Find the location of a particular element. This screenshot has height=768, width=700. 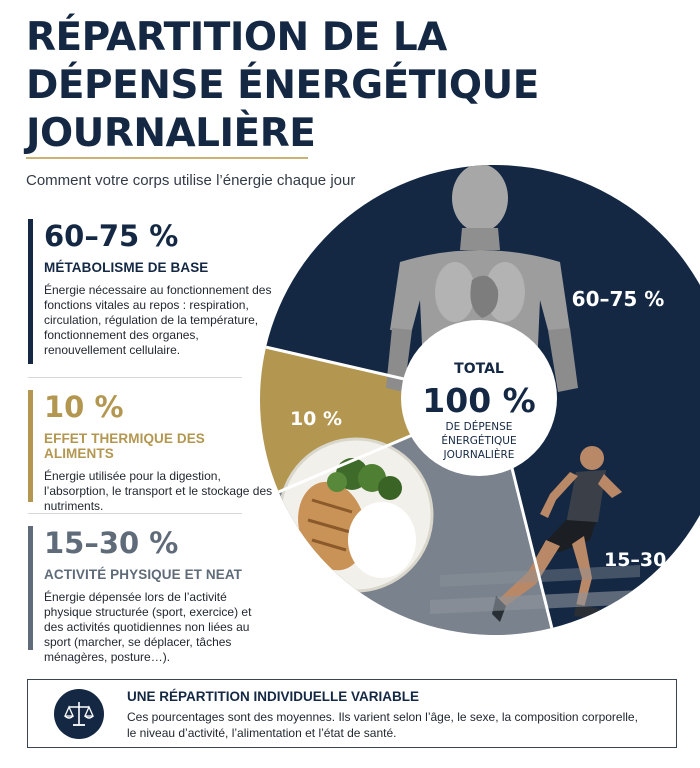

block-label: MÉTABOLISME DE BASE is located at coordinates (126, 267).